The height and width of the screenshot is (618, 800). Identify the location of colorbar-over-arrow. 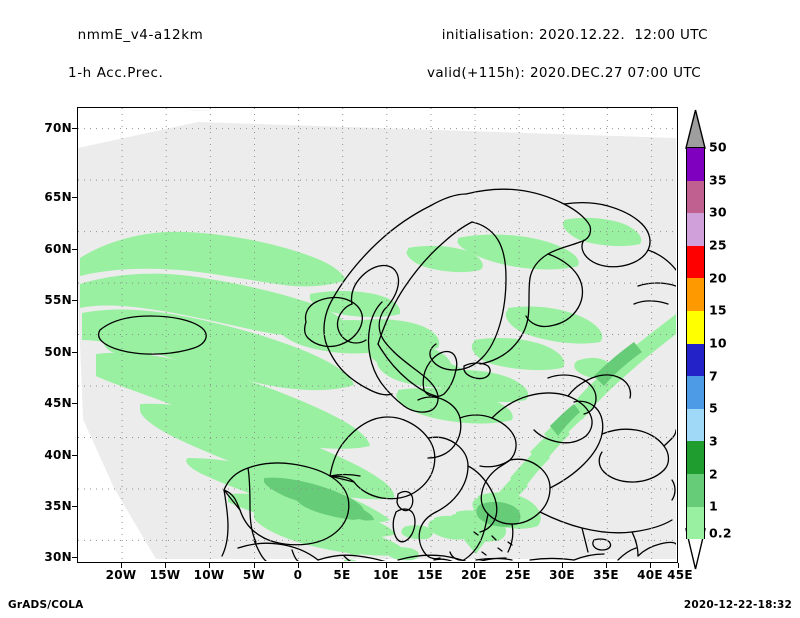
(695, 129).